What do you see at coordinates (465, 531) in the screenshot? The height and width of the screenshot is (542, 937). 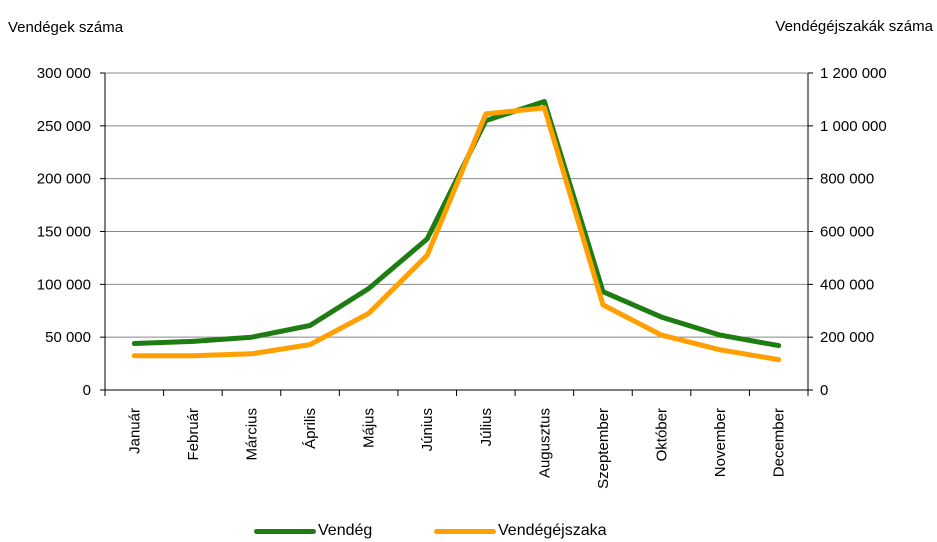 I see `legend-swatch-vendegejszaka` at bounding box center [465, 531].